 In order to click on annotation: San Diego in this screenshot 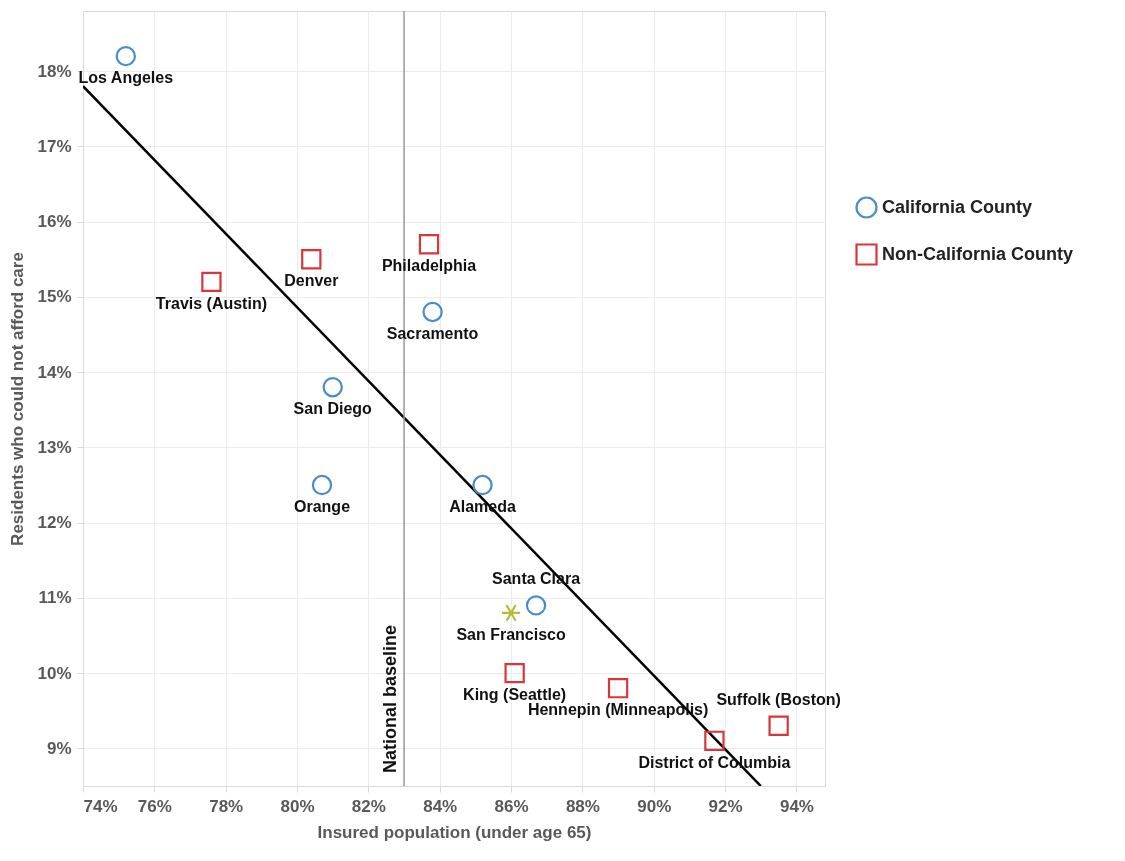, I will do `click(333, 409)`.